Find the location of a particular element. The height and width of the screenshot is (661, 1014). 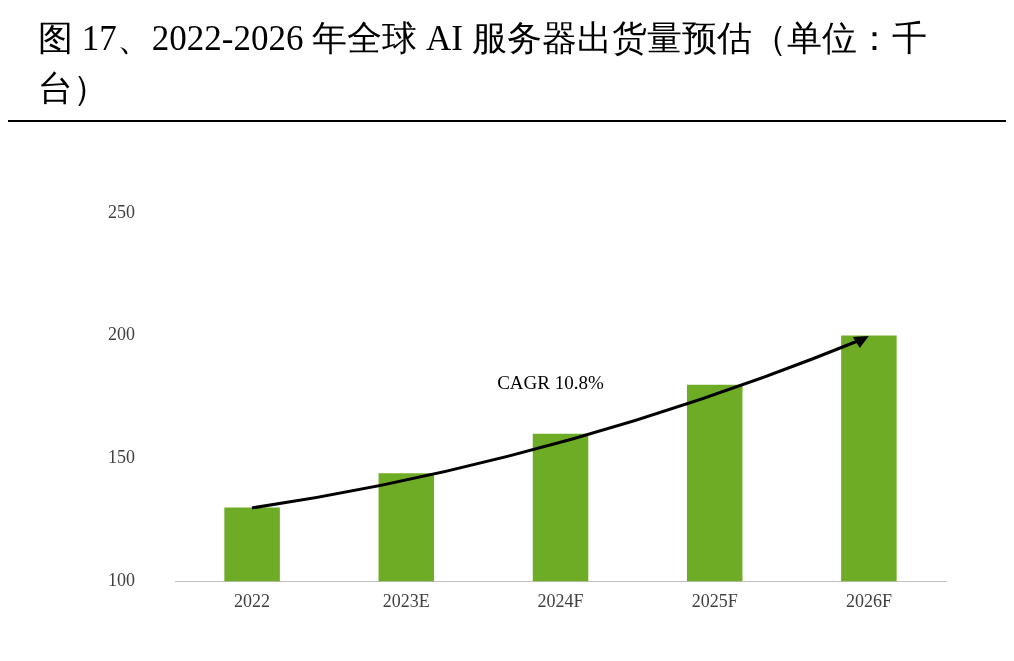

y-tick-label: 200 is located at coordinates (121, 334).